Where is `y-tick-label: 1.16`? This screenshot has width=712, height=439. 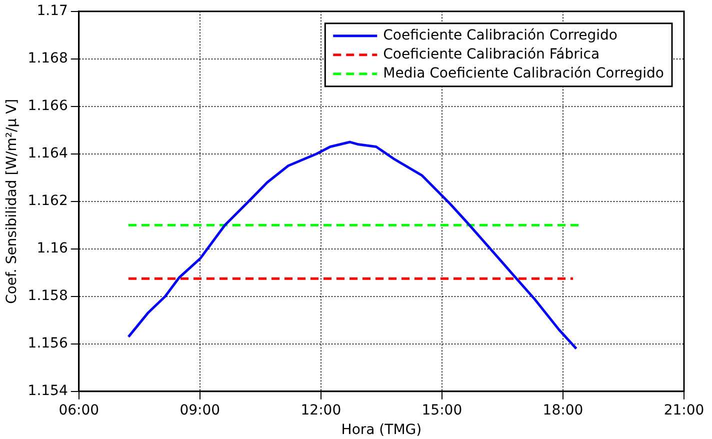 y-tick-label: 1.16 is located at coordinates (52, 248).